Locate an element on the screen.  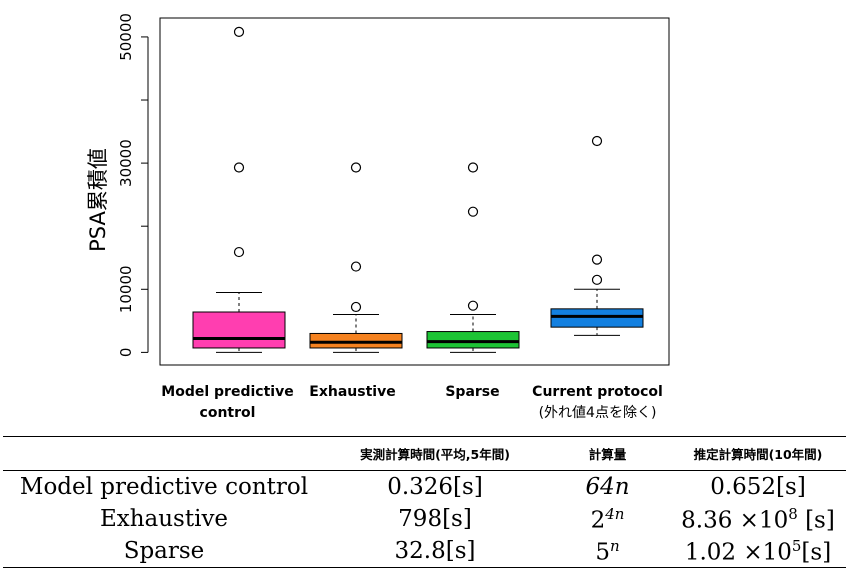
category-sublabel: (外れ値4点を除く) is located at coordinates (597, 413).